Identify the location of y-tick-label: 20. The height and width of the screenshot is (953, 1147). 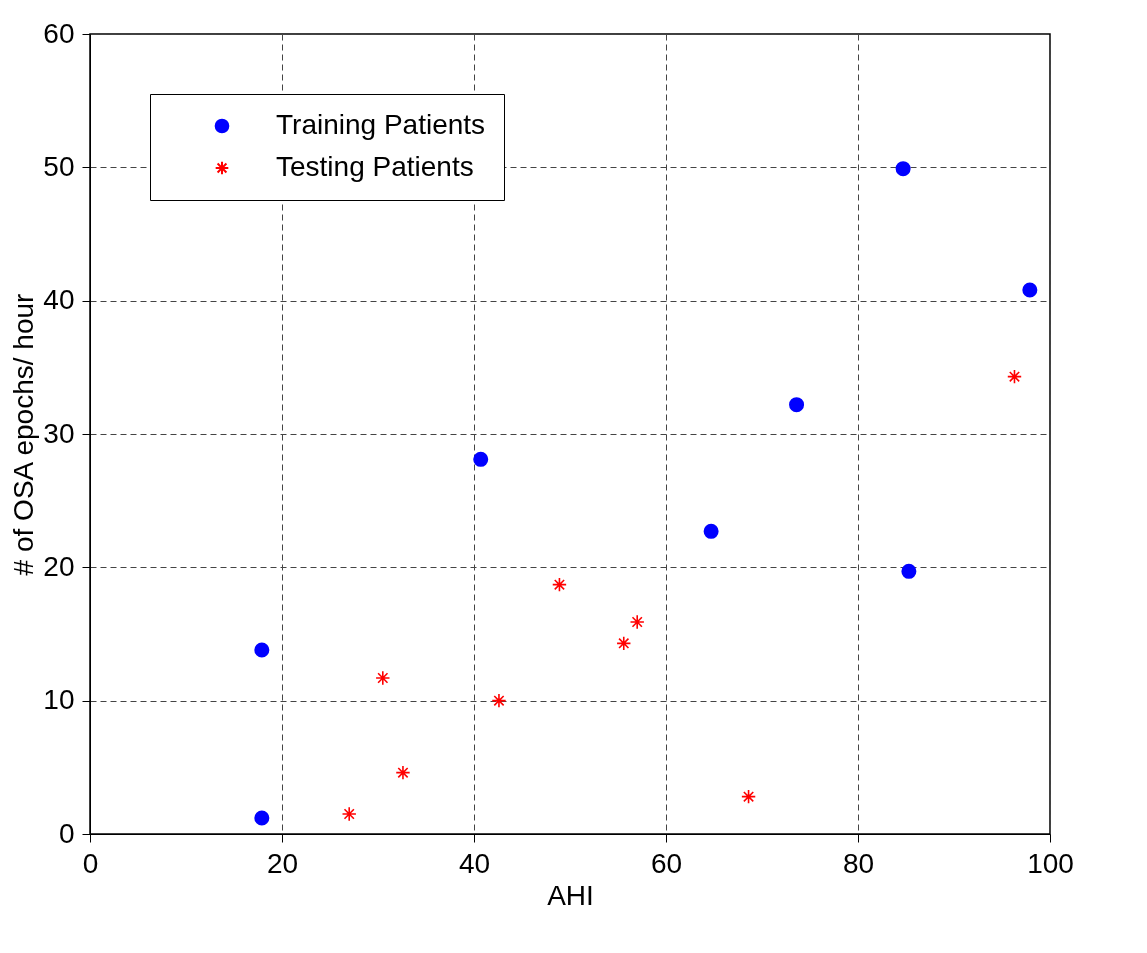
(59, 566).